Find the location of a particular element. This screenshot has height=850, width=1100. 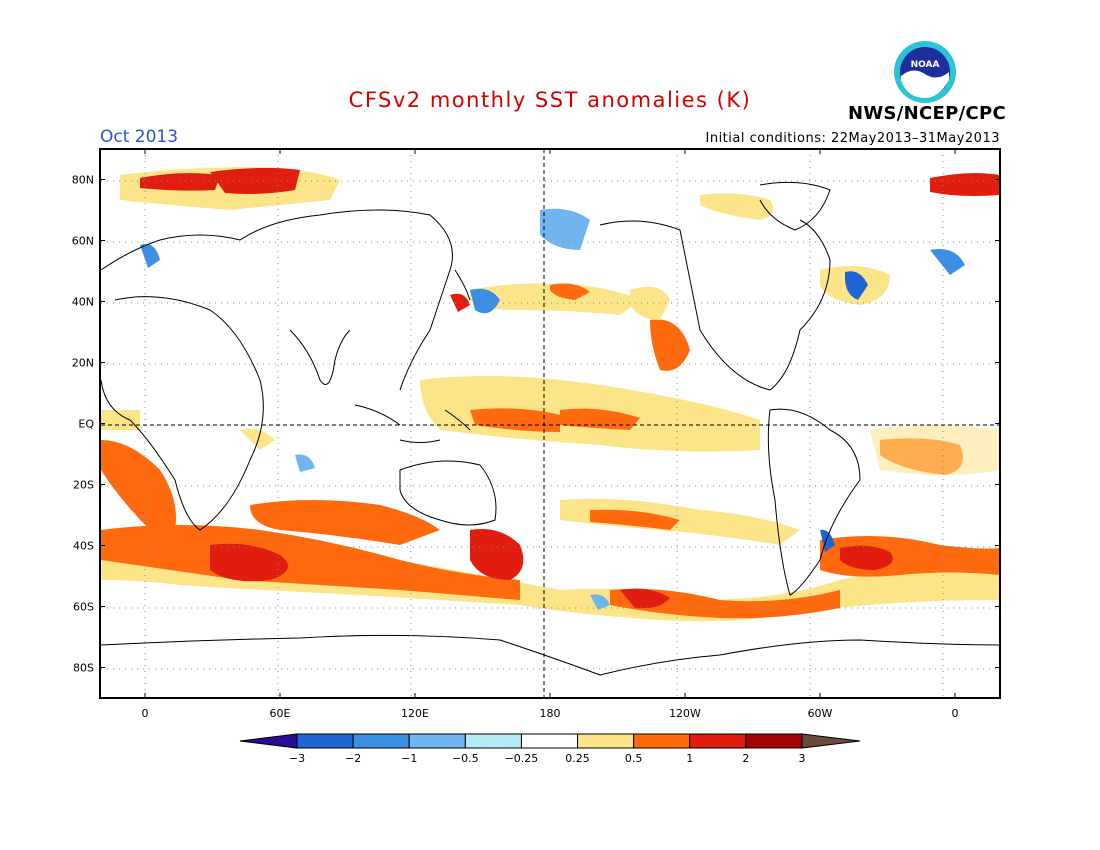

lat-tick-label: 80N is located at coordinates (83, 180).